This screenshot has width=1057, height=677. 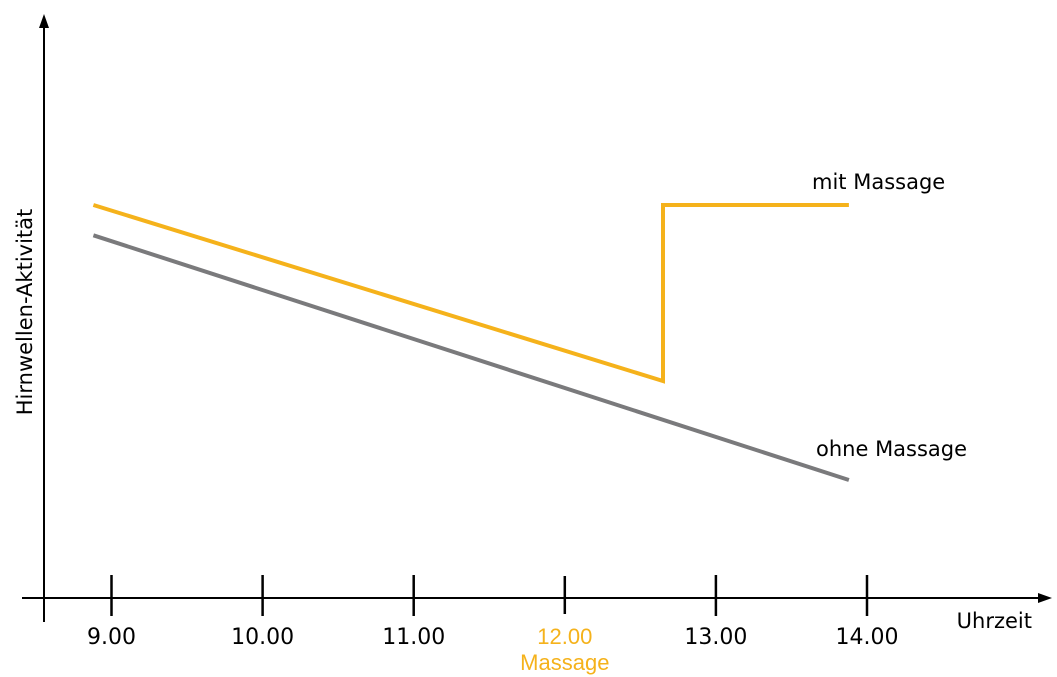 What do you see at coordinates (492, 612) in the screenshot?
I see `x-ticks: 9.00 10.00 11.00 12.00 13.00 14.00` at bounding box center [492, 612].